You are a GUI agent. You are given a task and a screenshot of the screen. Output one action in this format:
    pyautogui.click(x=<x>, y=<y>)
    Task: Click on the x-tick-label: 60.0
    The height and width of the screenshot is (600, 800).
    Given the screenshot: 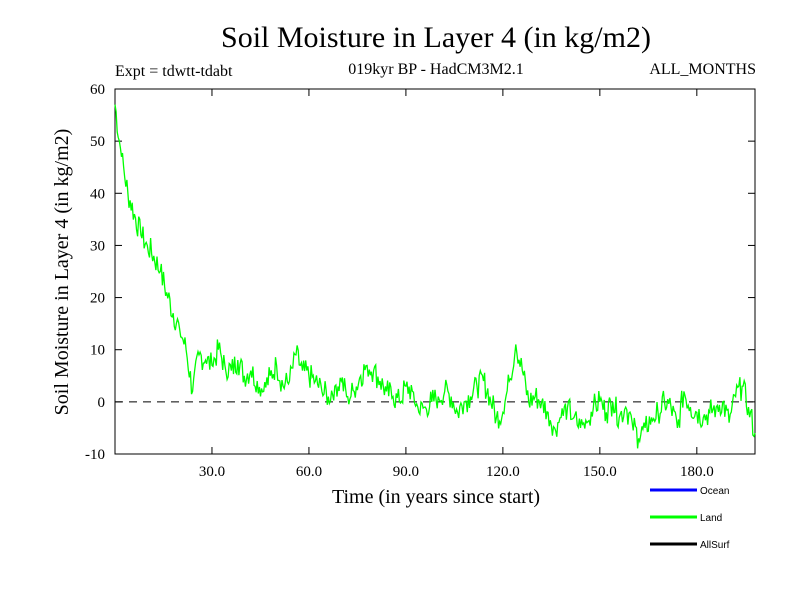 What is the action you would take?
    pyautogui.click(x=309, y=472)
    